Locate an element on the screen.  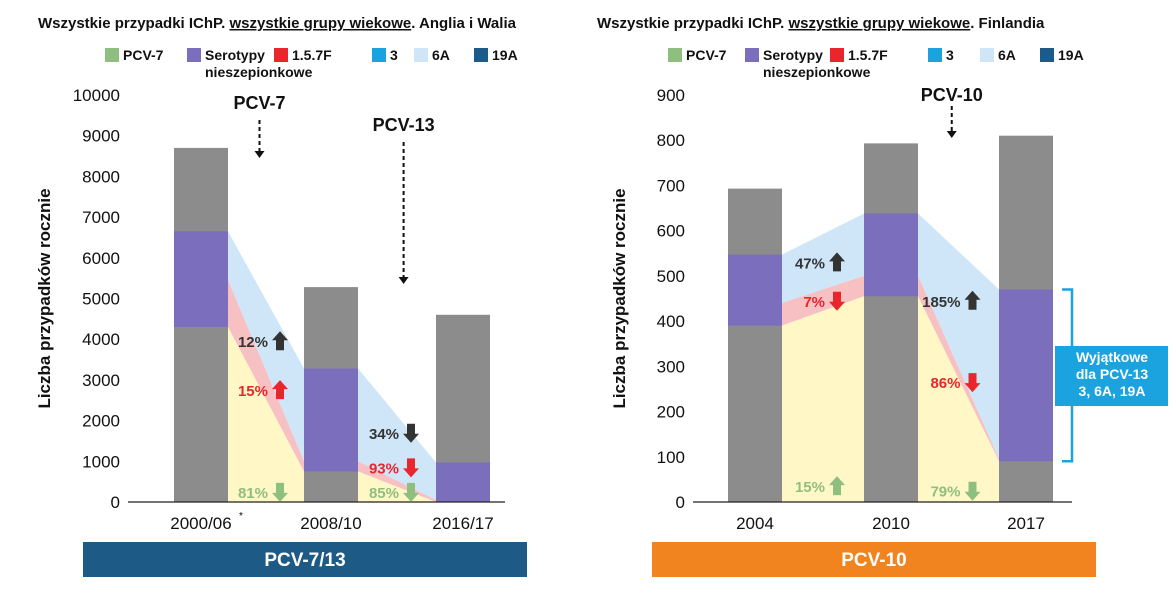
y-tick-label: 4000 is located at coordinates (101, 339).